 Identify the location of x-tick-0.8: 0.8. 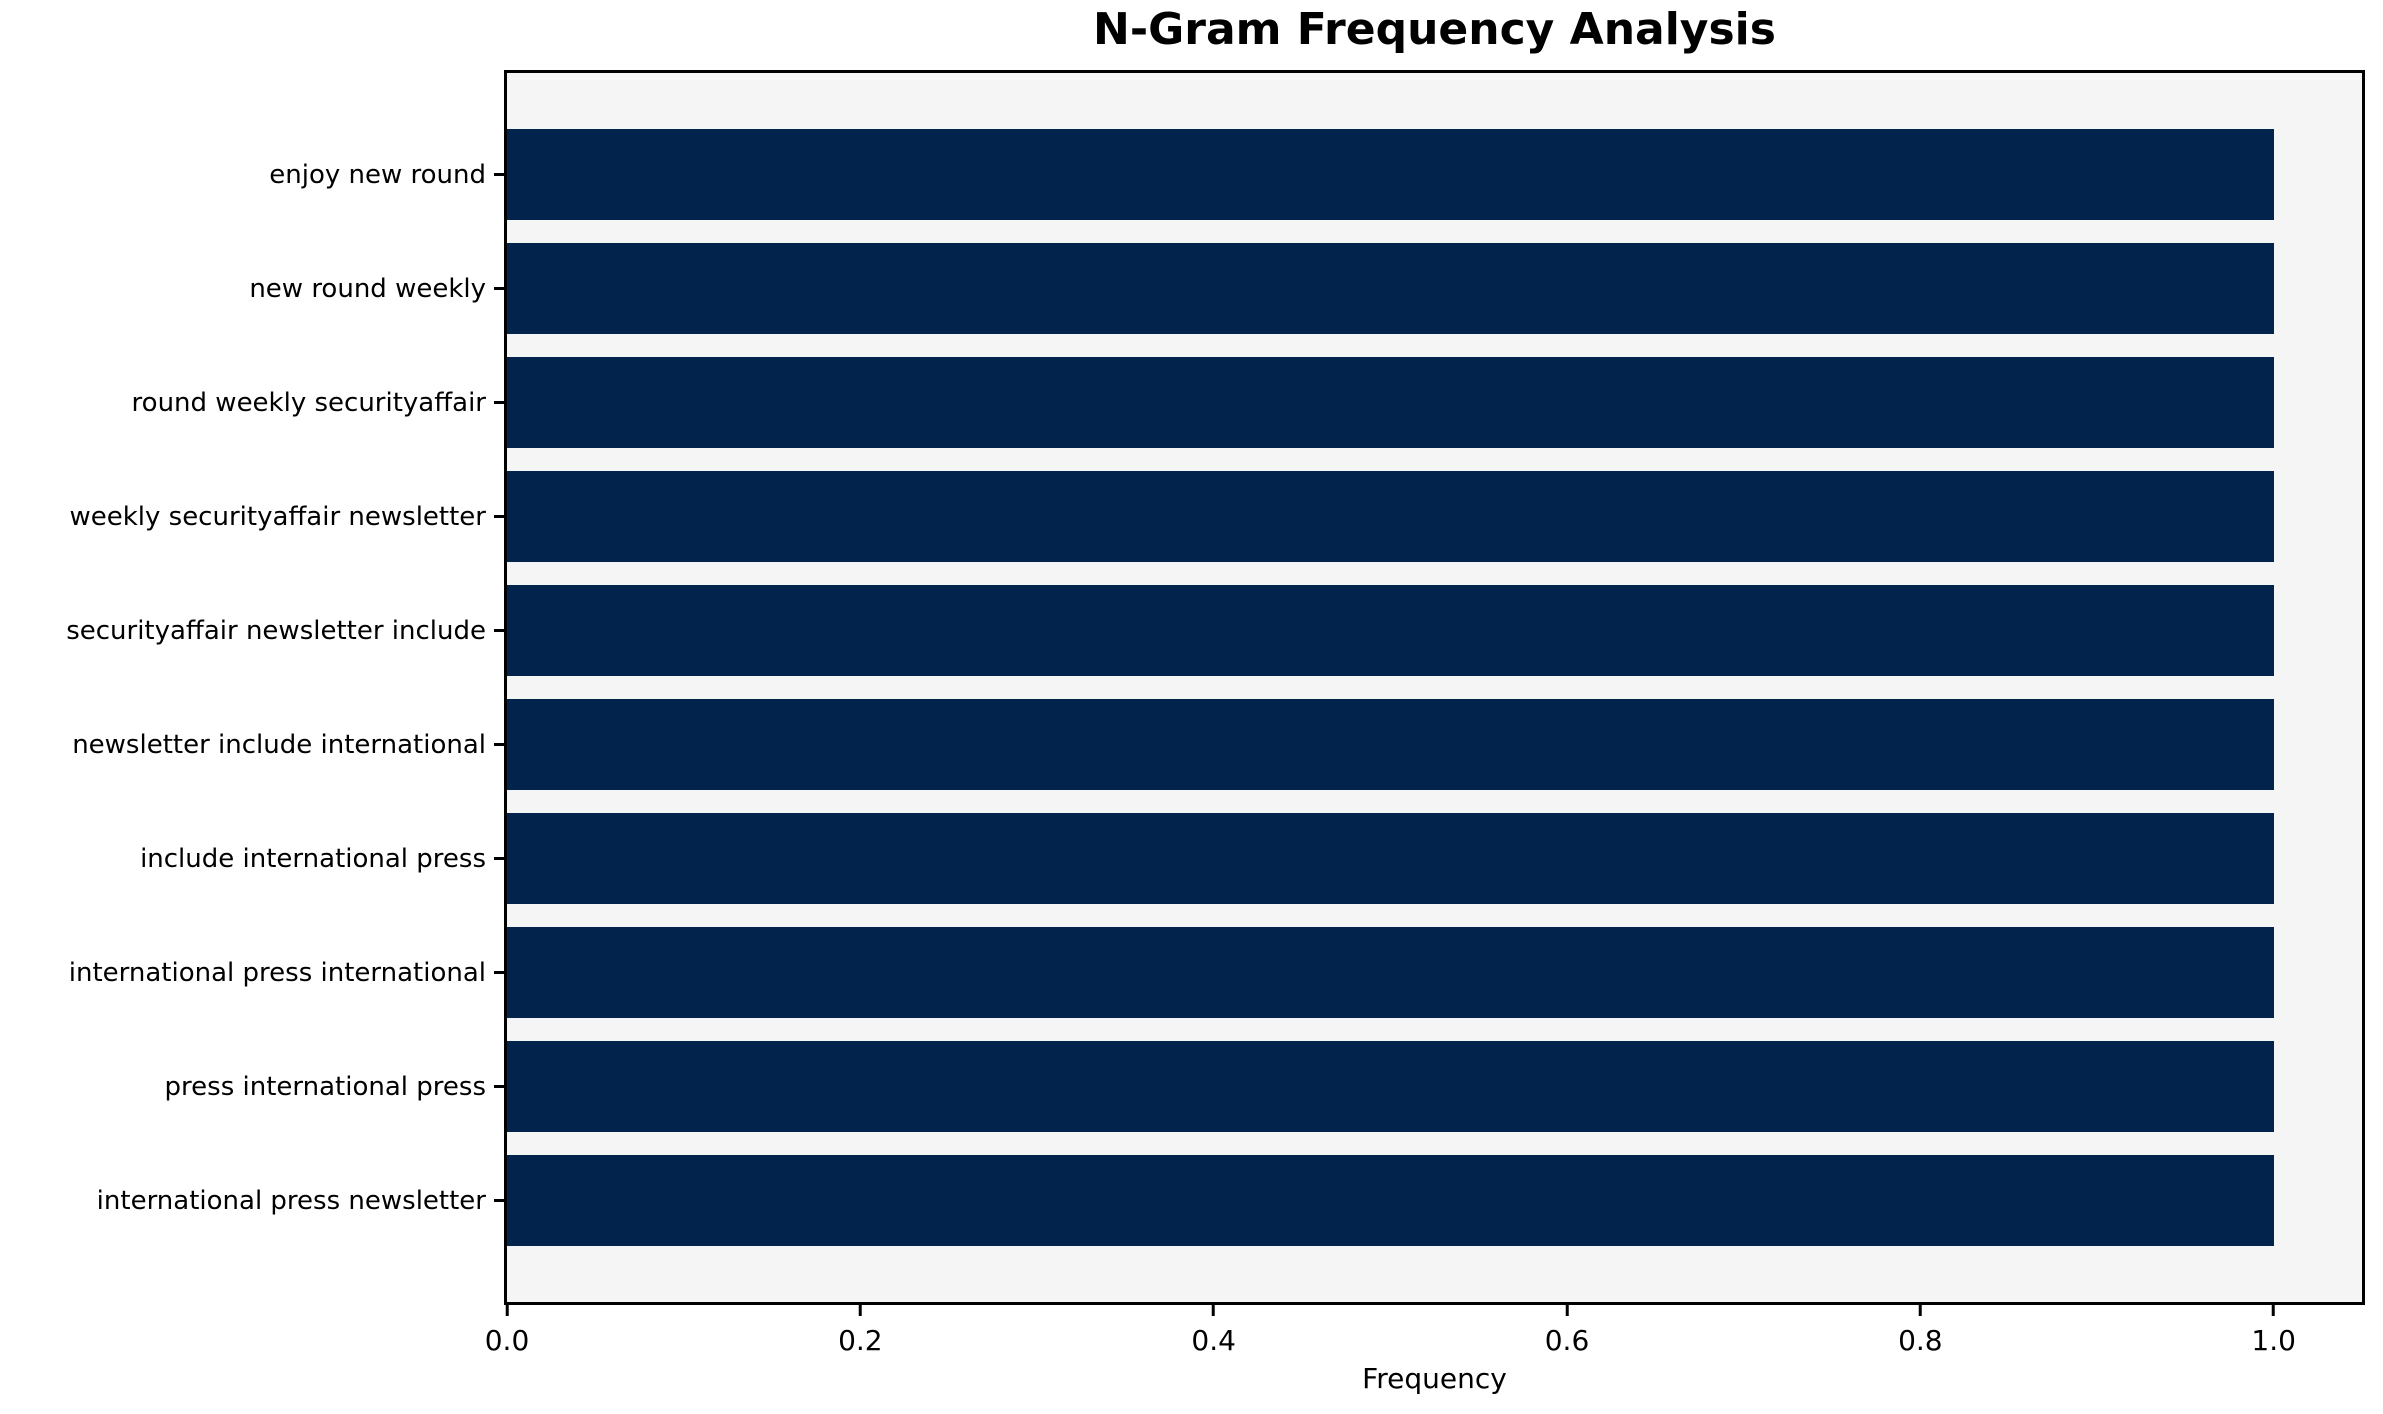
(1920, 1331).